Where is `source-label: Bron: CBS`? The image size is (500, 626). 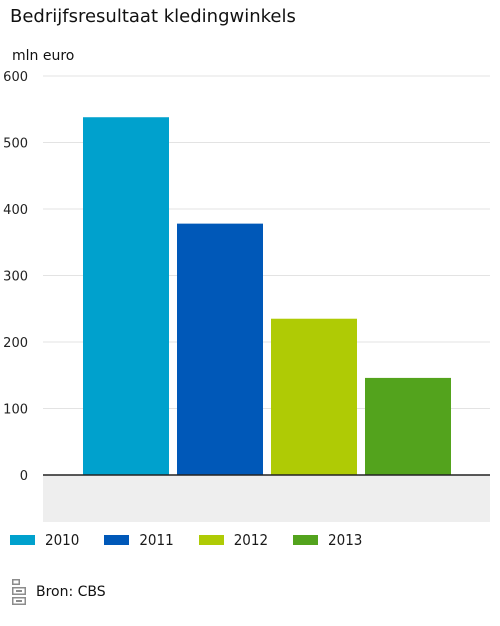
source-label: Bron: CBS is located at coordinates (71, 592).